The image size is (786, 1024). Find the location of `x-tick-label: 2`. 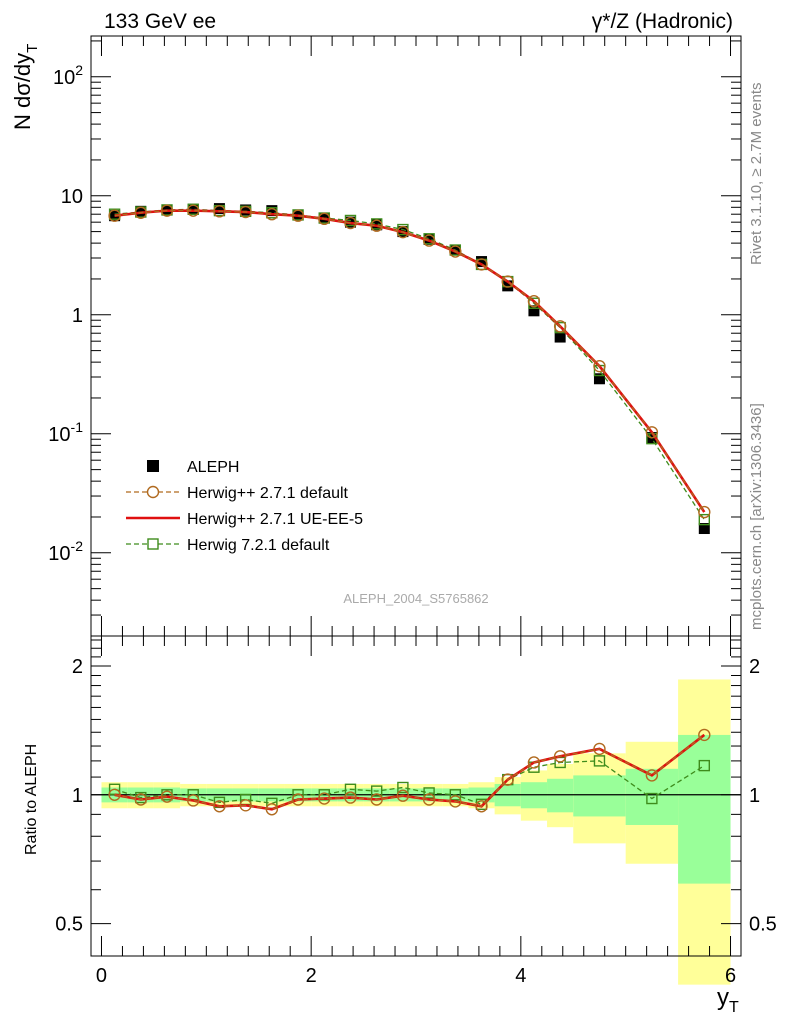

x-tick-label: 2 is located at coordinates (311, 976).